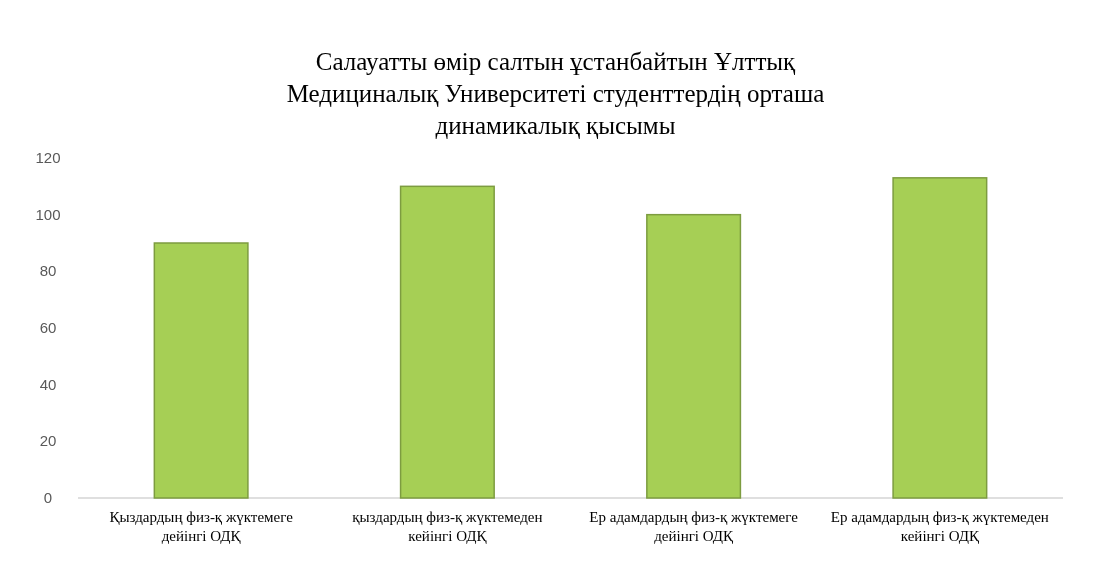 The height and width of the screenshot is (585, 1111). I want to click on y-tick-label: 80, so click(48, 271).